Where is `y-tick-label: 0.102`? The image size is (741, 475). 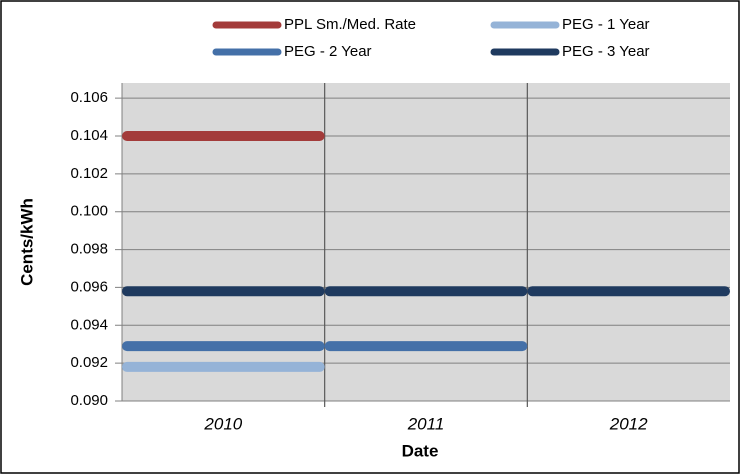
y-tick-label: 0.102 is located at coordinates (89, 173).